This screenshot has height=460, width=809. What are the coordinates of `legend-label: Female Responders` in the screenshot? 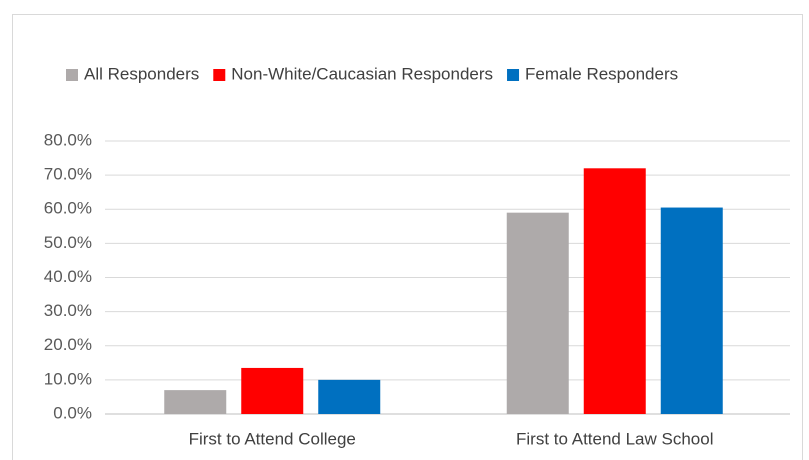 It's located at (601, 73).